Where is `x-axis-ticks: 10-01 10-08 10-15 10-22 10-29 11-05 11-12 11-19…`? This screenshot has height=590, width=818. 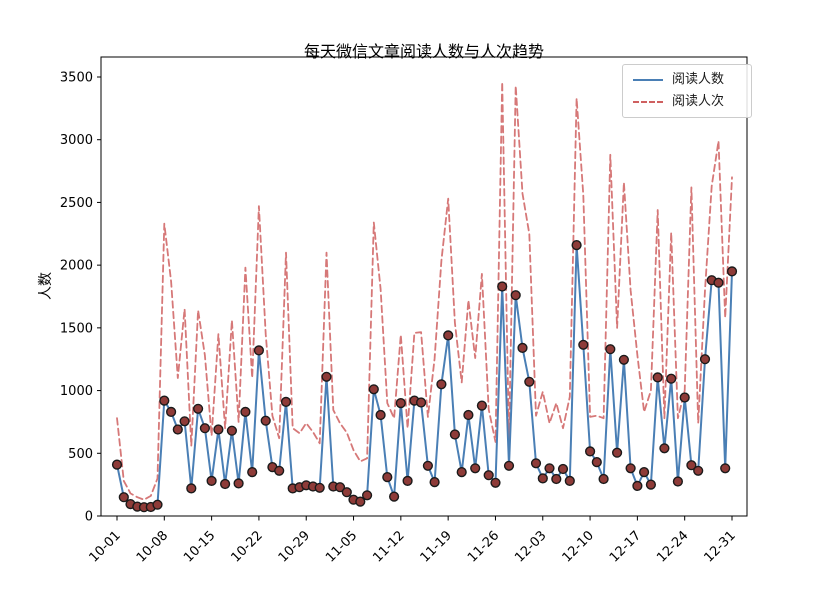 x-axis-ticks: 10-01 10-08 10-15 10-22 10-29 11-05 11-12 11-19… is located at coordinates (413, 541).